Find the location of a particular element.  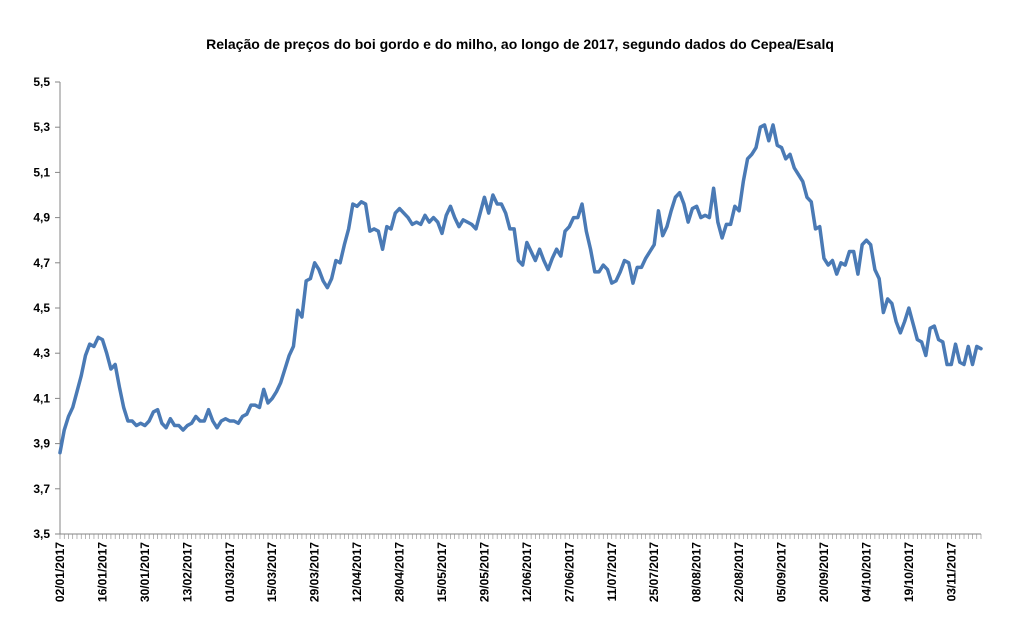

x-tick-label: 04/10/2017 is located at coordinates (866, 572).